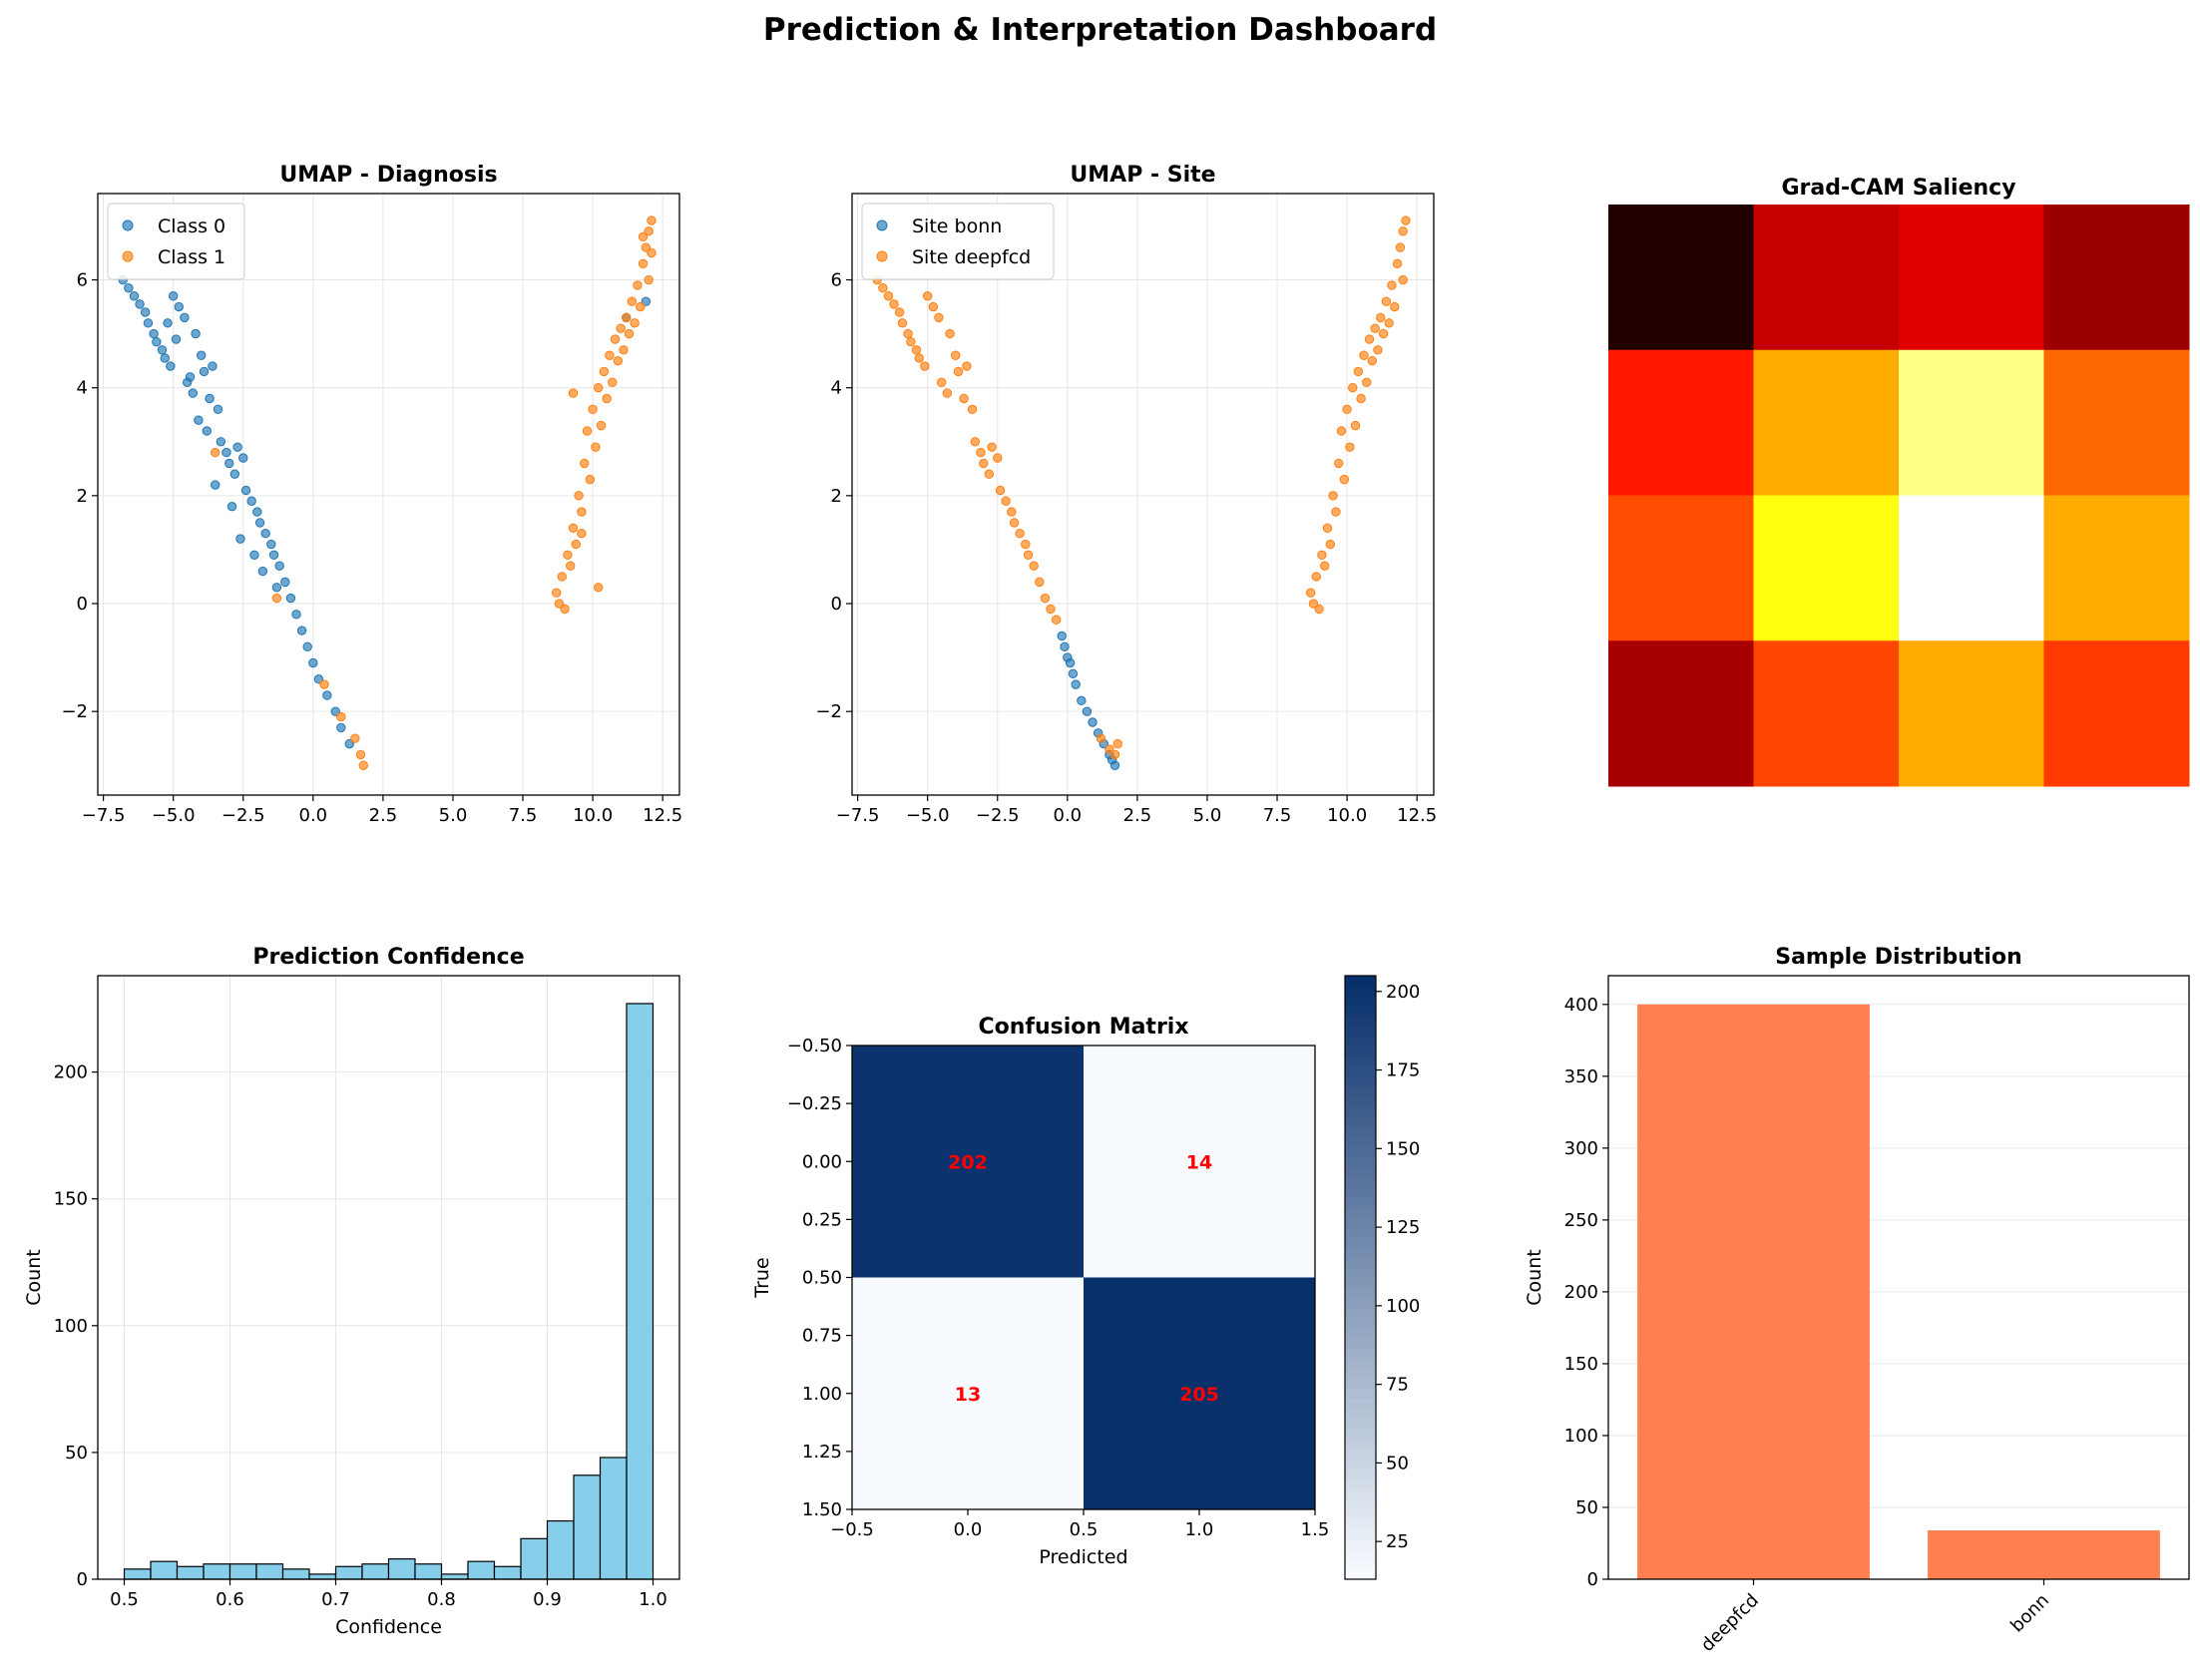 The image size is (2200, 1680). Describe the element at coordinates (858, 815) in the screenshot. I see `x-tick-label: −7.5` at that location.